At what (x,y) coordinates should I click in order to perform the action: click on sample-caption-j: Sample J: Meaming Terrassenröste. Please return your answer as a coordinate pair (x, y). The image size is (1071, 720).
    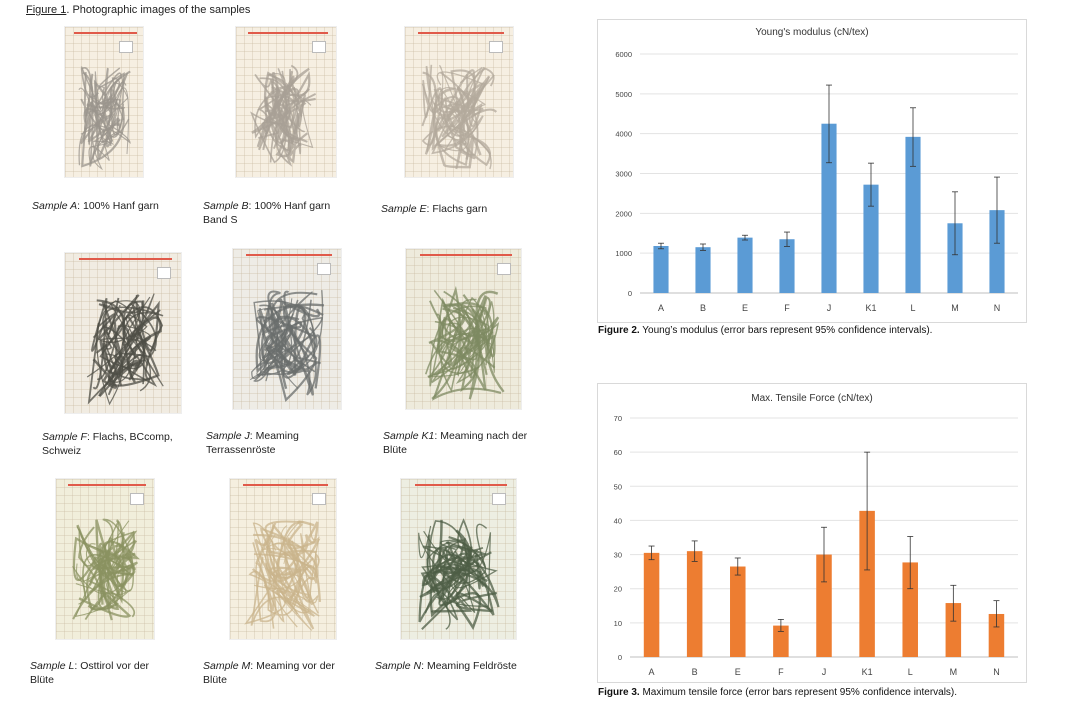
    Looking at the image, I should click on (252, 443).